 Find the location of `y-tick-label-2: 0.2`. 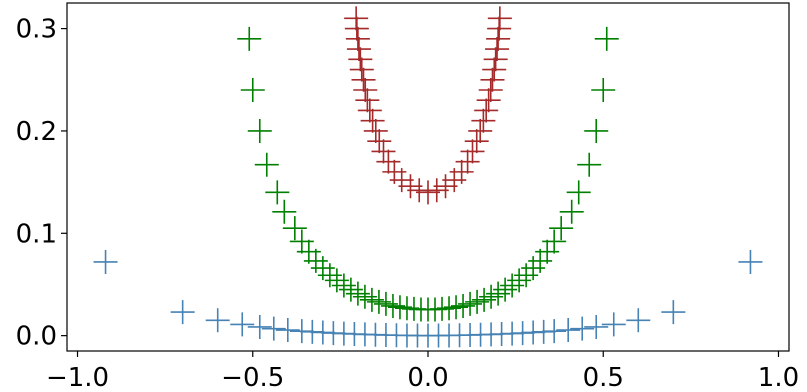

y-tick-label-2: 0.2 is located at coordinates (36, 132).